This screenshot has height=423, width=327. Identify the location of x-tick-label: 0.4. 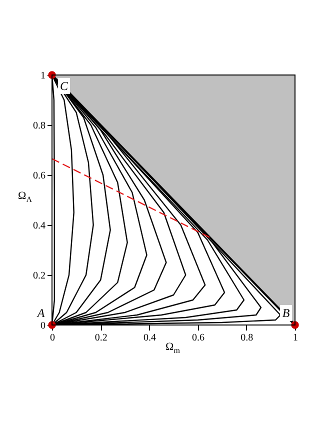
(149, 338).